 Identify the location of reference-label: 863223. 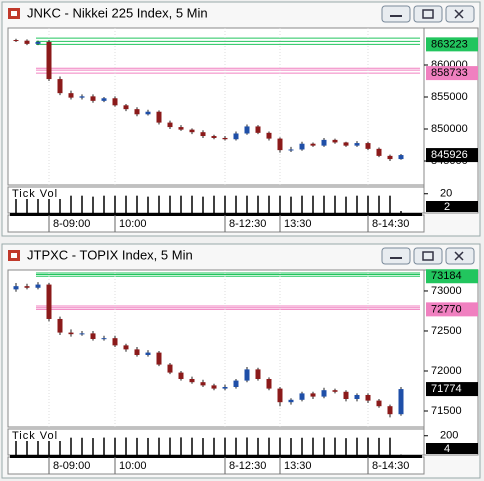
(449, 44).